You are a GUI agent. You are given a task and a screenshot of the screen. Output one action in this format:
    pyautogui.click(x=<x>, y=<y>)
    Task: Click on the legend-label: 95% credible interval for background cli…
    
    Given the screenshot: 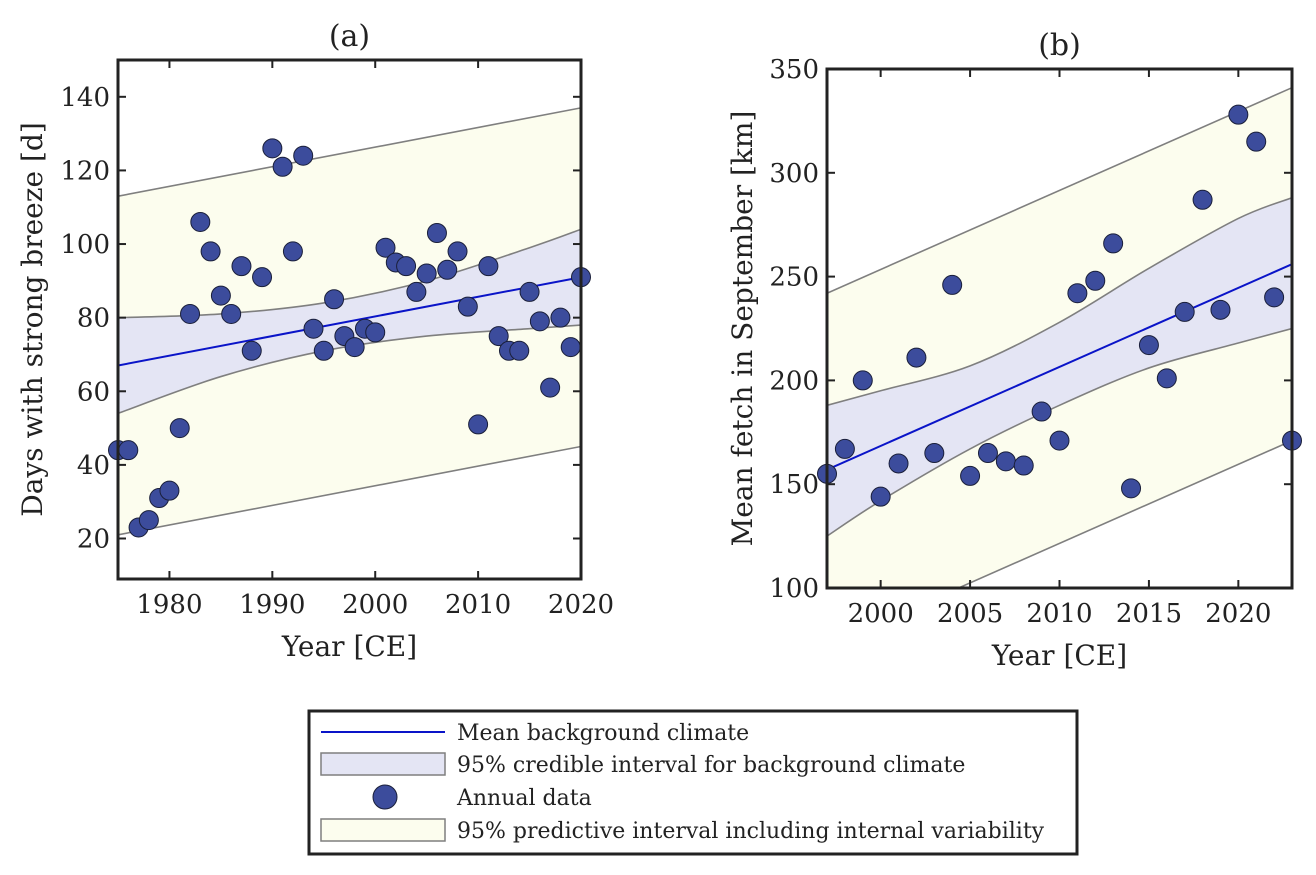 What is the action you would take?
    pyautogui.click(x=711, y=765)
    